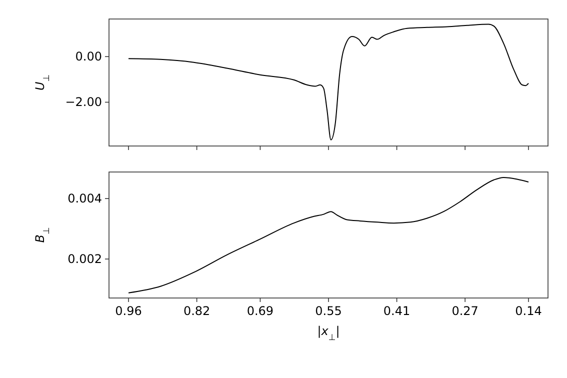 The height and width of the screenshot is (378, 567). Describe the element at coordinates (196, 311) in the screenshot. I see `x-tick-label: 0.82` at that location.